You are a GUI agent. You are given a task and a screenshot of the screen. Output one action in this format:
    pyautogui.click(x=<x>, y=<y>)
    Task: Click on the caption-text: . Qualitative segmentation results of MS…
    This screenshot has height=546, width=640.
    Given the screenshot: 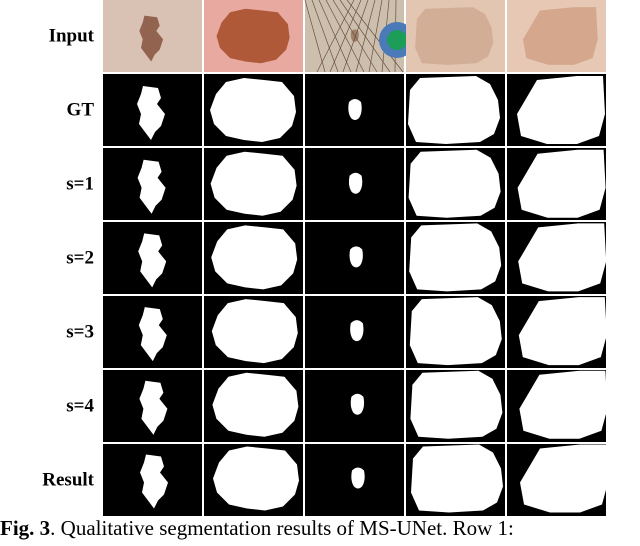 What is the action you would take?
    pyautogui.click(x=282, y=528)
    